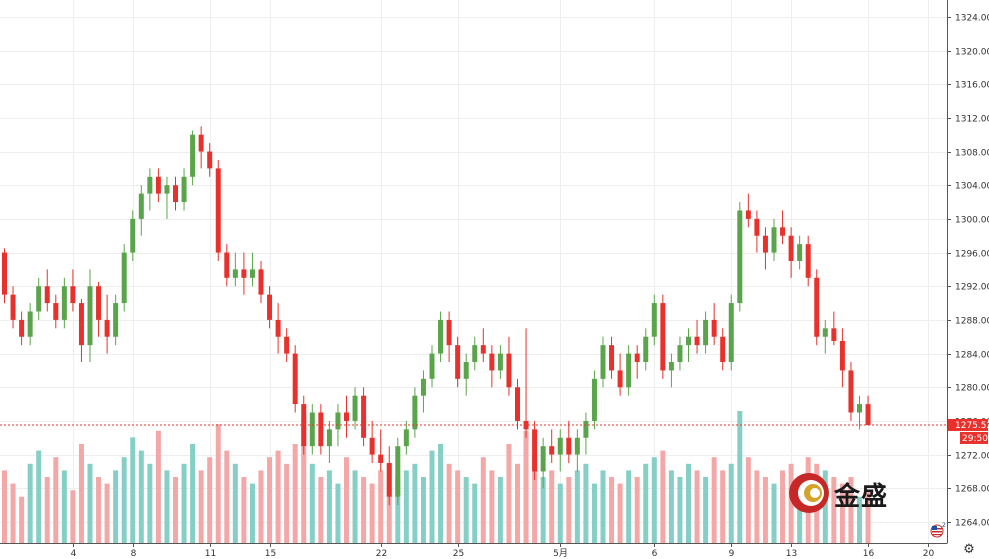 The width and height of the screenshot is (989, 559). Describe the element at coordinates (502, 551) in the screenshot. I see `x-axis-ticks: 4 8 11 15 22 25 5月 6 9 13 16 20` at that location.